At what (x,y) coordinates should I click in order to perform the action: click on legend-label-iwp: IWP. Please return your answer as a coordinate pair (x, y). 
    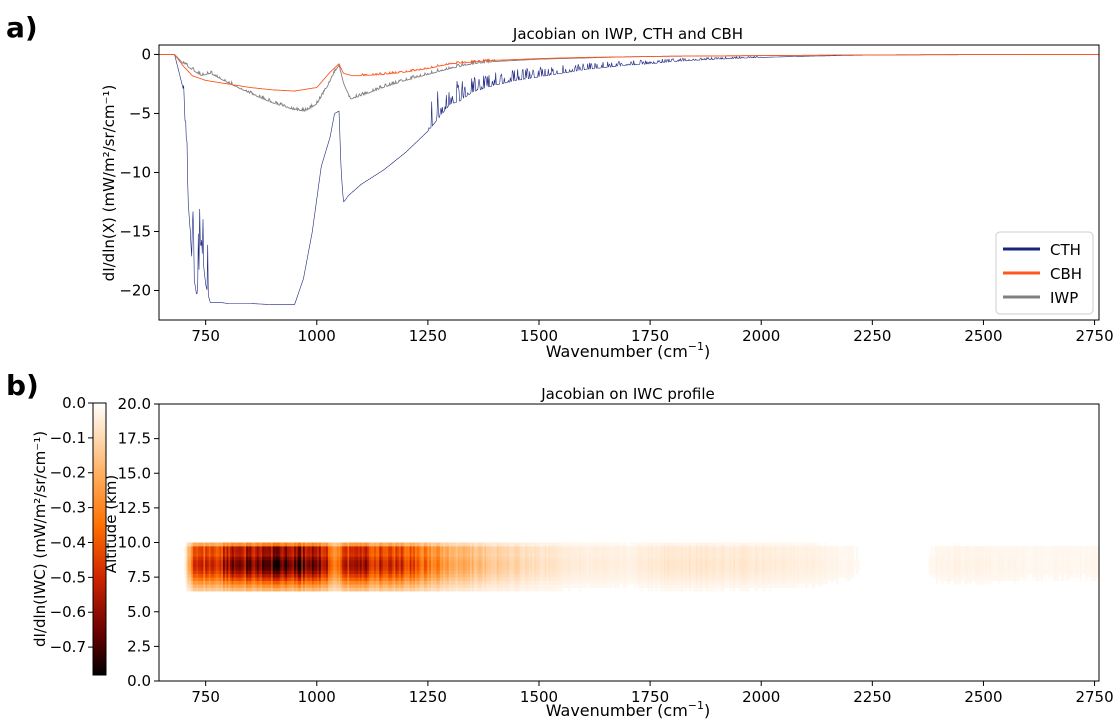
    Looking at the image, I should click on (1064, 298).